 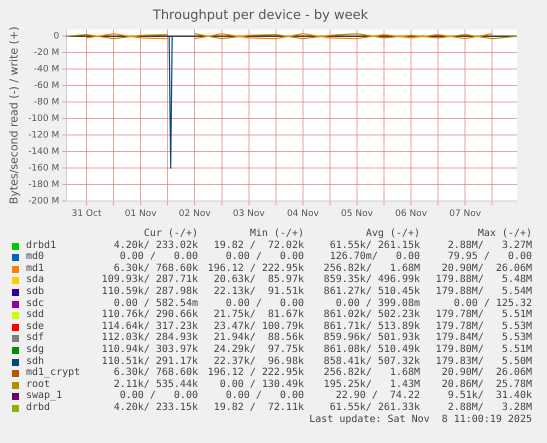 I want to click on x-tick-label: 02 Nov, so click(x=195, y=213).